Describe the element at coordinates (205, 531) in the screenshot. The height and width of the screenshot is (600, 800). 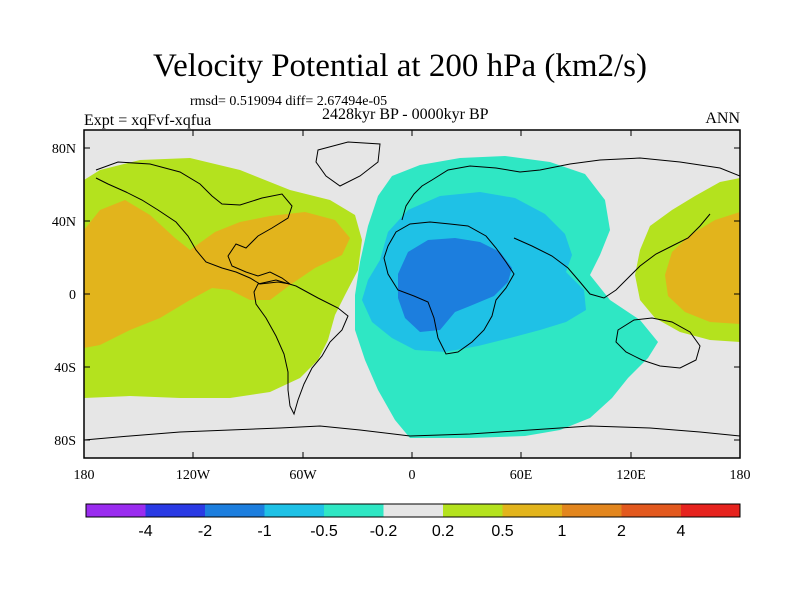
I see `colorbar-label: -2` at that location.